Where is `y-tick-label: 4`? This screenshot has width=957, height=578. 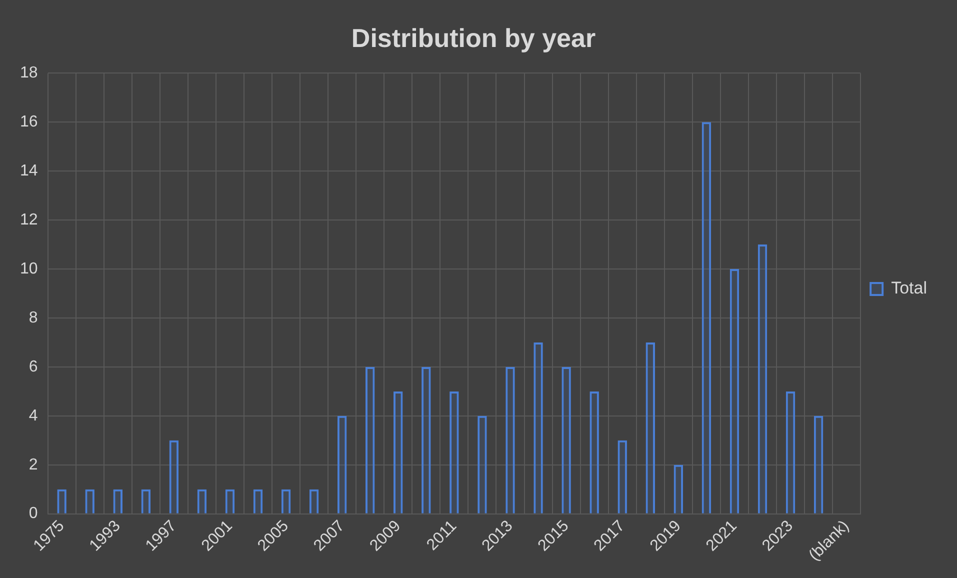 y-tick-label: 4 is located at coordinates (33, 415).